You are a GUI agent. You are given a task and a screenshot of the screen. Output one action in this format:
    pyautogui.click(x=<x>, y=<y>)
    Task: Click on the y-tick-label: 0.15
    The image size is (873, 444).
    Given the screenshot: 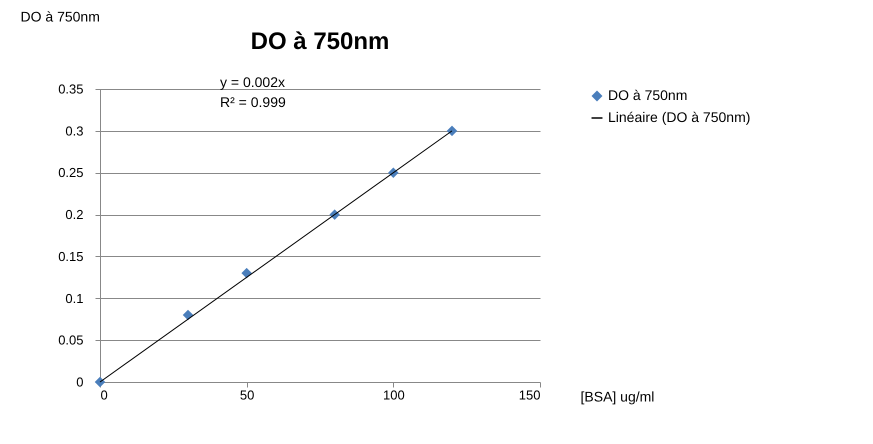 What is the action you would take?
    pyautogui.click(x=71, y=256)
    